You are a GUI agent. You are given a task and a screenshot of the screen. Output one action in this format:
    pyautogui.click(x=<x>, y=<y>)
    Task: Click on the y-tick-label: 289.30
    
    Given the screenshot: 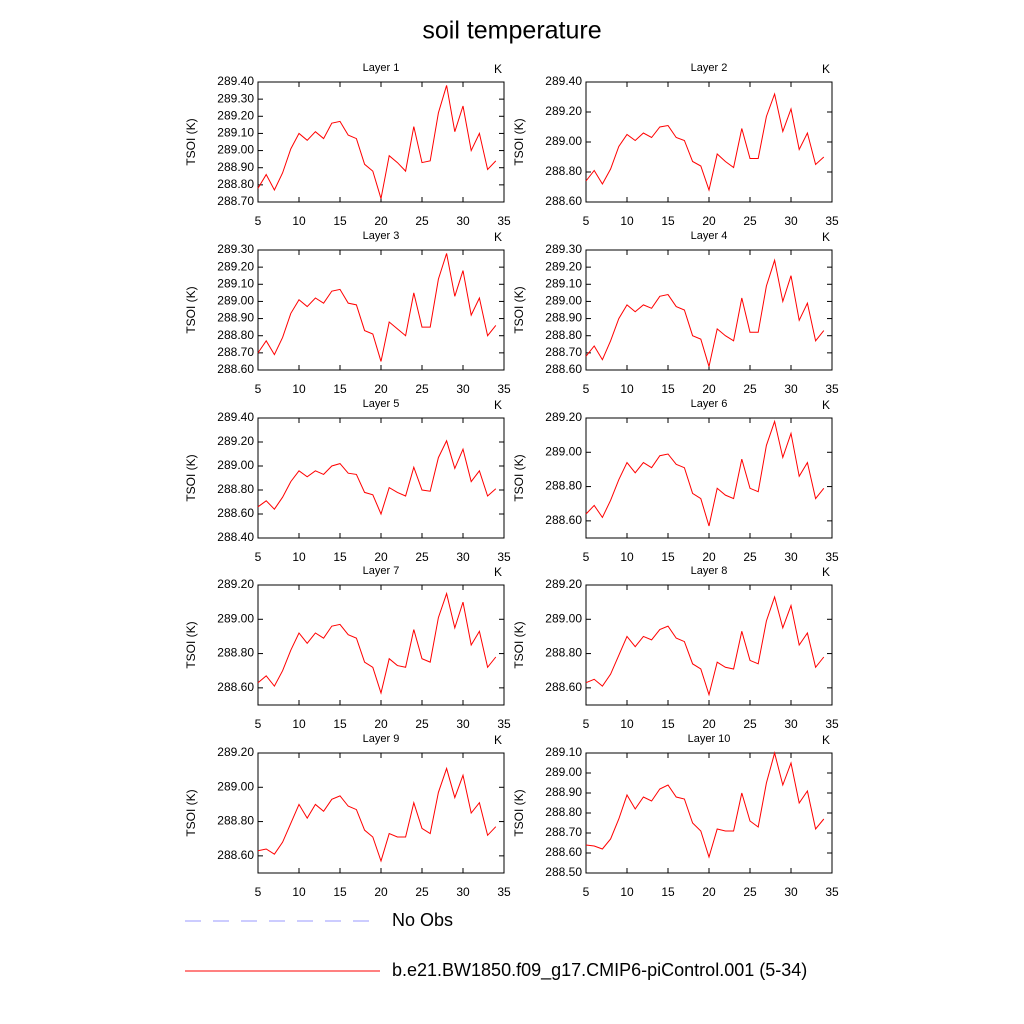 What is the action you would take?
    pyautogui.click(x=235, y=249)
    